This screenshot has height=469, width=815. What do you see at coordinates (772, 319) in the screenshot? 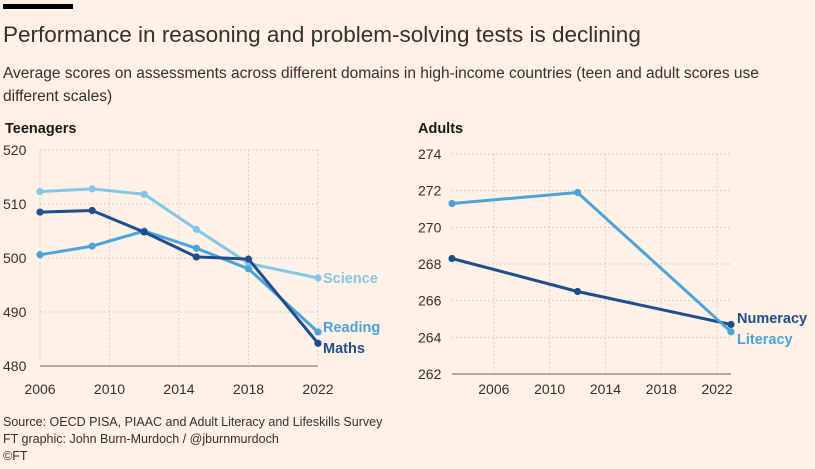
I see `series-label-numeracy: Numeracy` at bounding box center [772, 319].